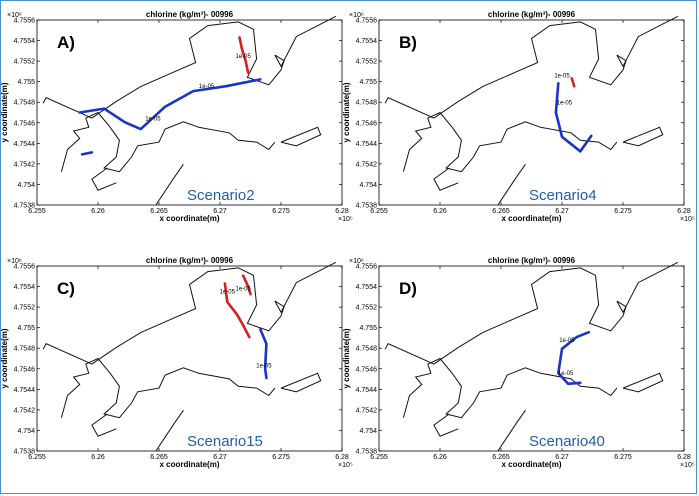 The height and width of the screenshot is (496, 699). What do you see at coordinates (221, 195) in the screenshot?
I see `scenario-label: Scenario2` at bounding box center [221, 195].